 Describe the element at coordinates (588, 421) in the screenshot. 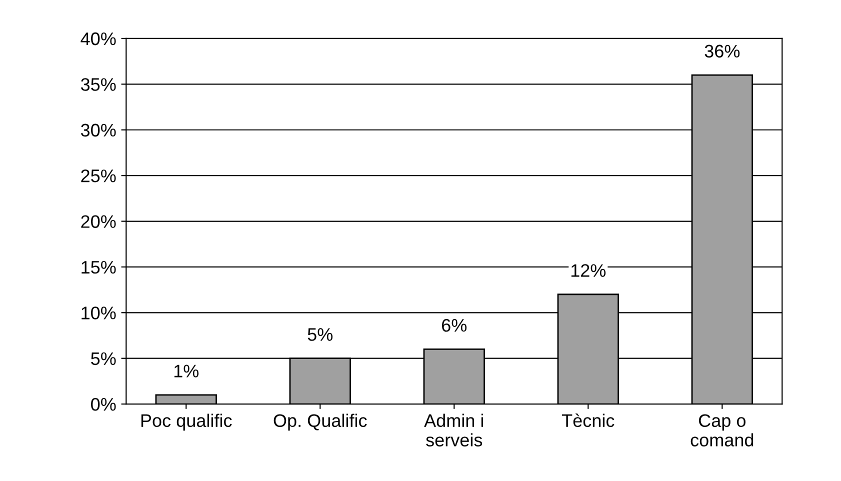

I see `x-tick-label: Tècnic` at that location.